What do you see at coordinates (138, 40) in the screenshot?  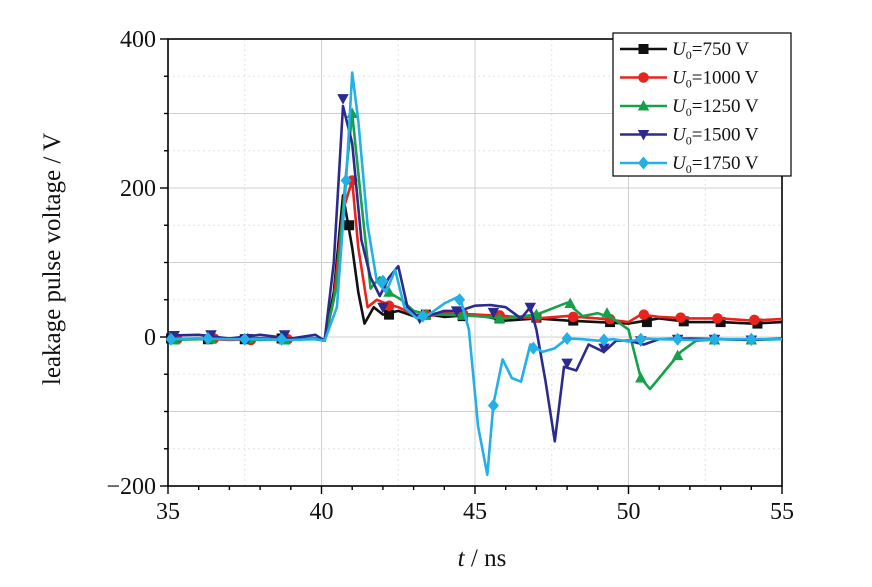 I see `y-tick-label: 400` at bounding box center [138, 40].